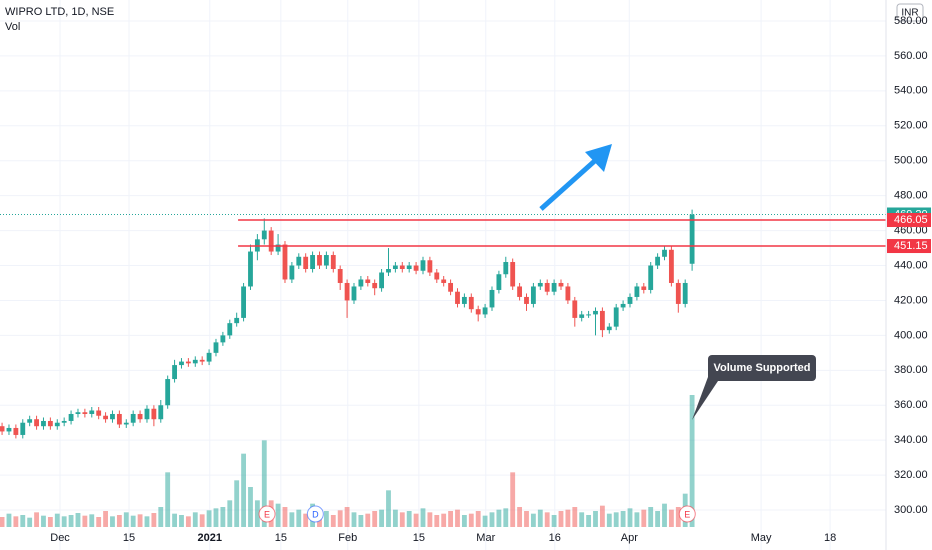 The height and width of the screenshot is (550, 932). I want to click on event-label: E, so click(267, 514).